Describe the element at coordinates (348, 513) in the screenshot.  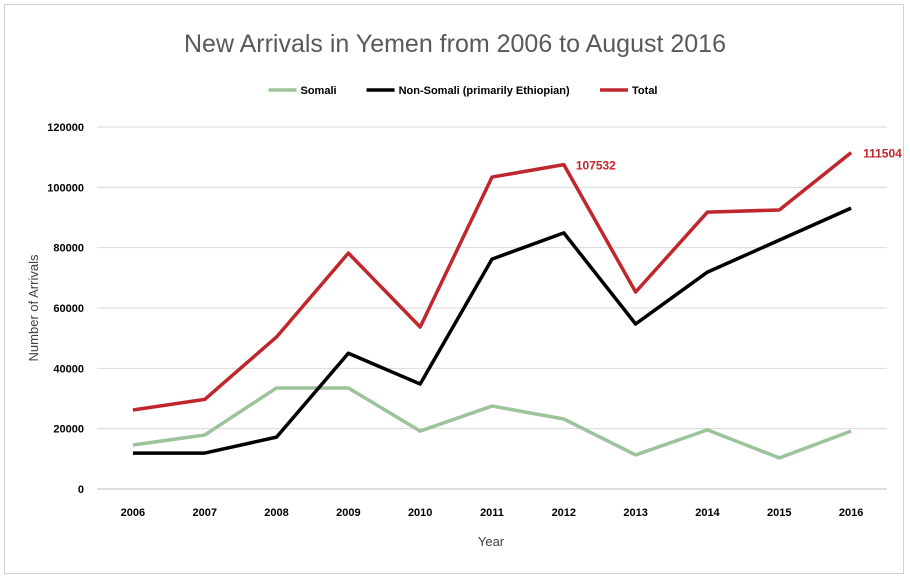
I see `x-tick-label: 2009` at that location.